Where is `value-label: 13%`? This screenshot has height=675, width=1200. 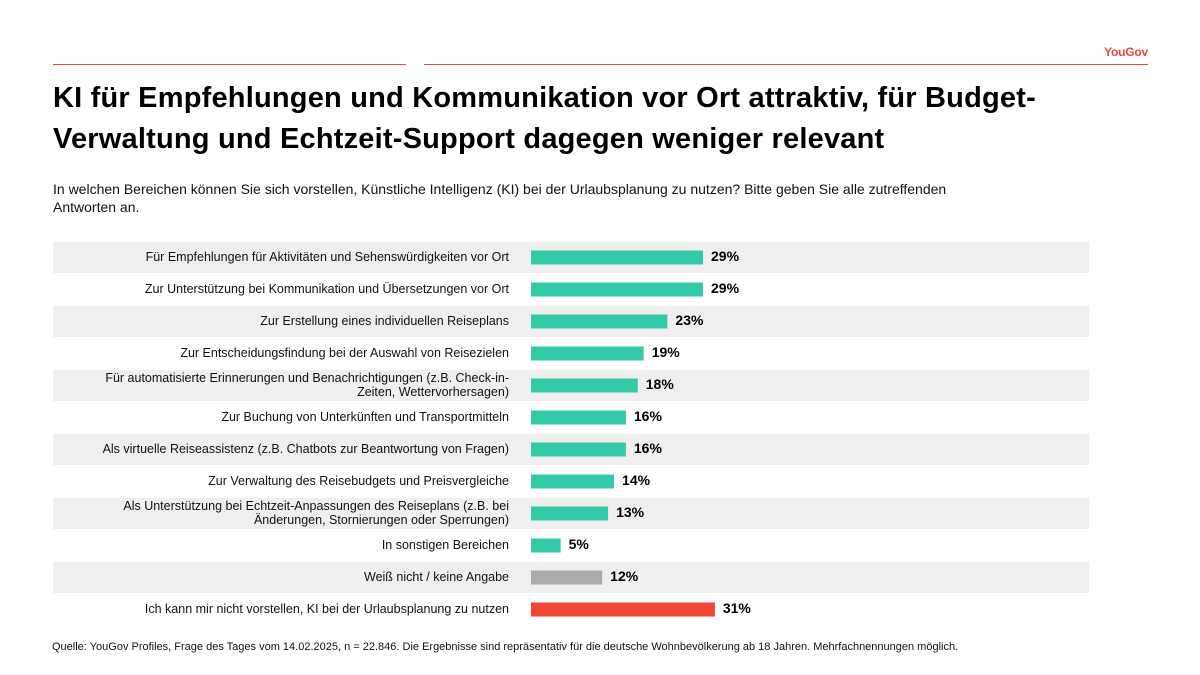 value-label: 13% is located at coordinates (630, 512).